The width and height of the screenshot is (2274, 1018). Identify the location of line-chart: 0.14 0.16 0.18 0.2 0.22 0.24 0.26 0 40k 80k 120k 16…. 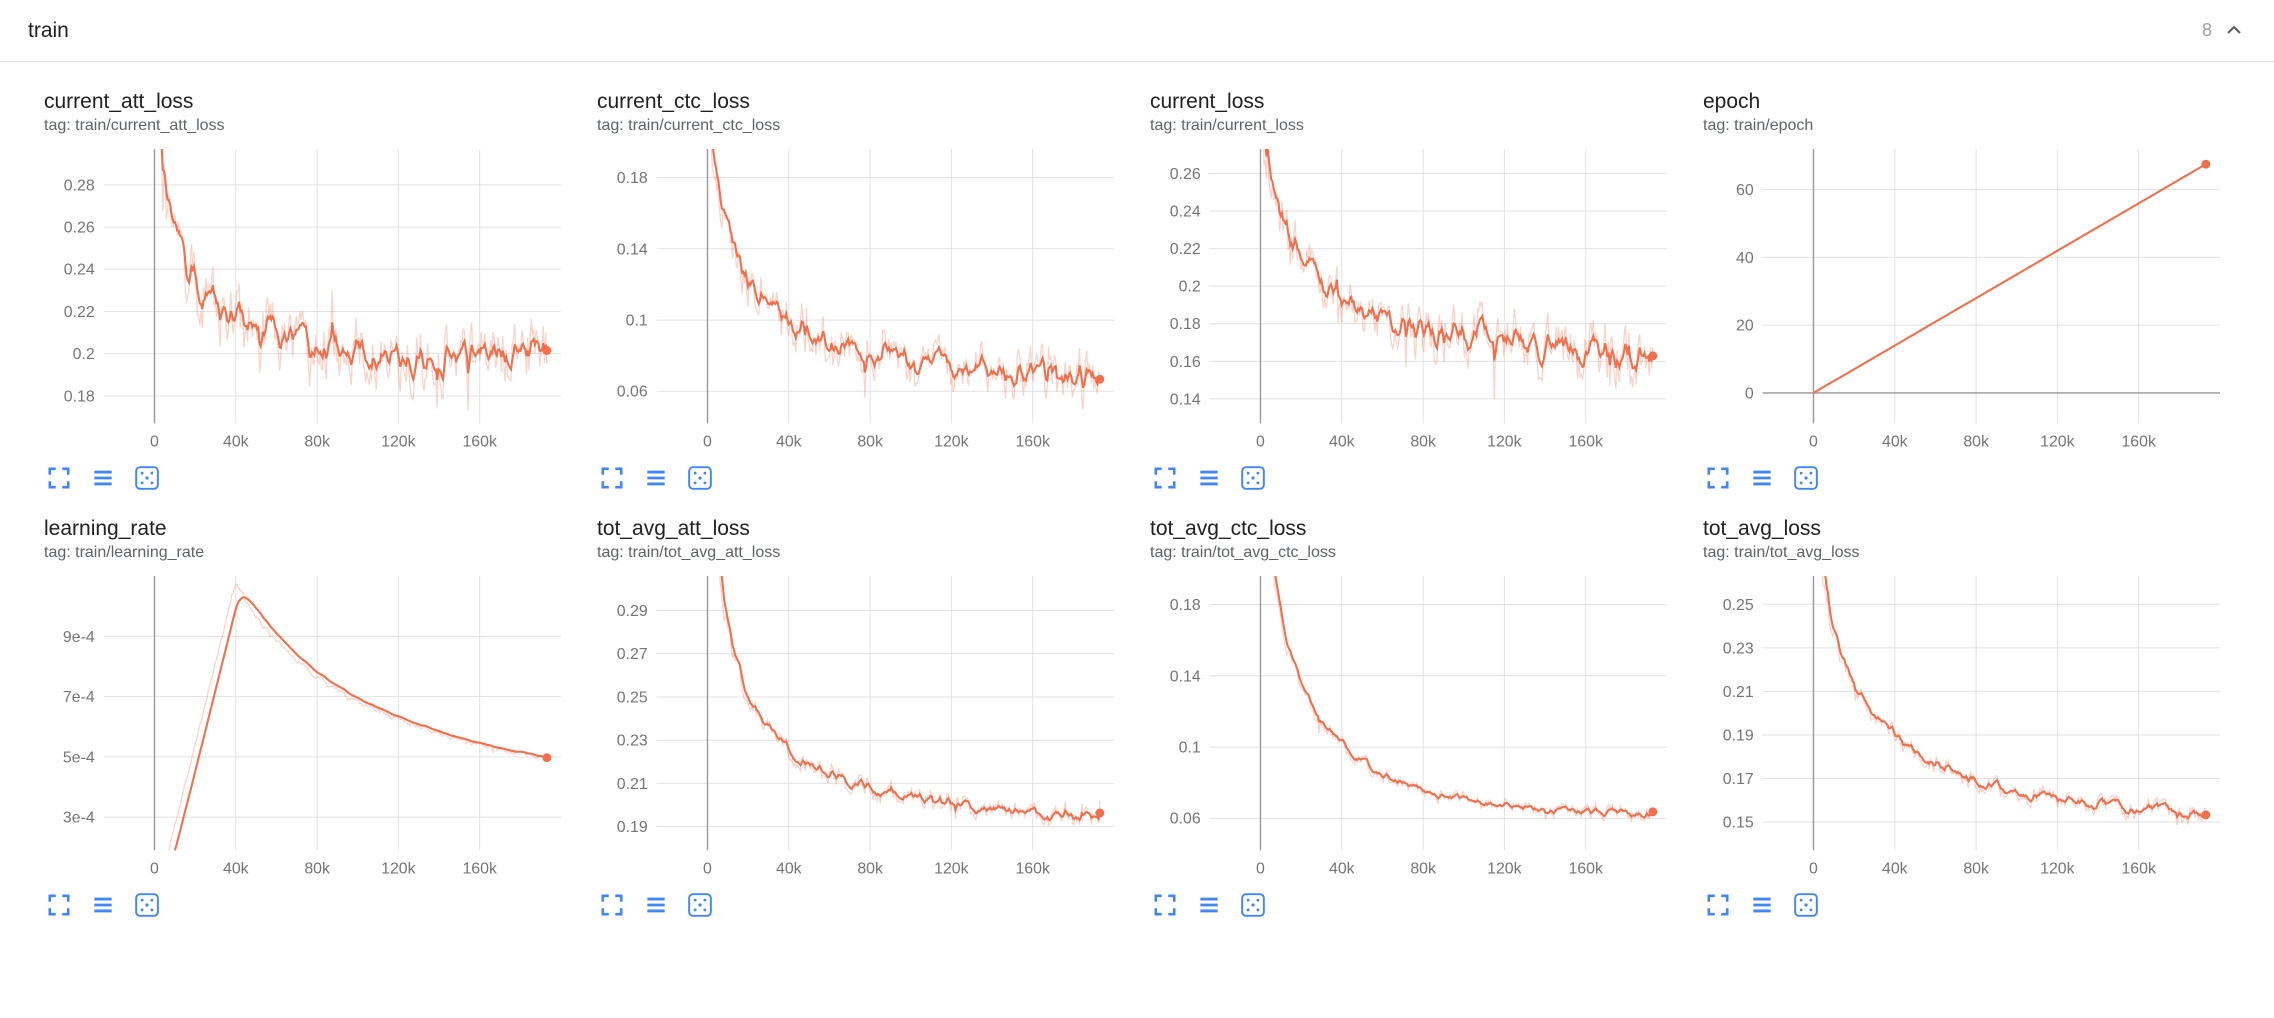
(1413, 299).